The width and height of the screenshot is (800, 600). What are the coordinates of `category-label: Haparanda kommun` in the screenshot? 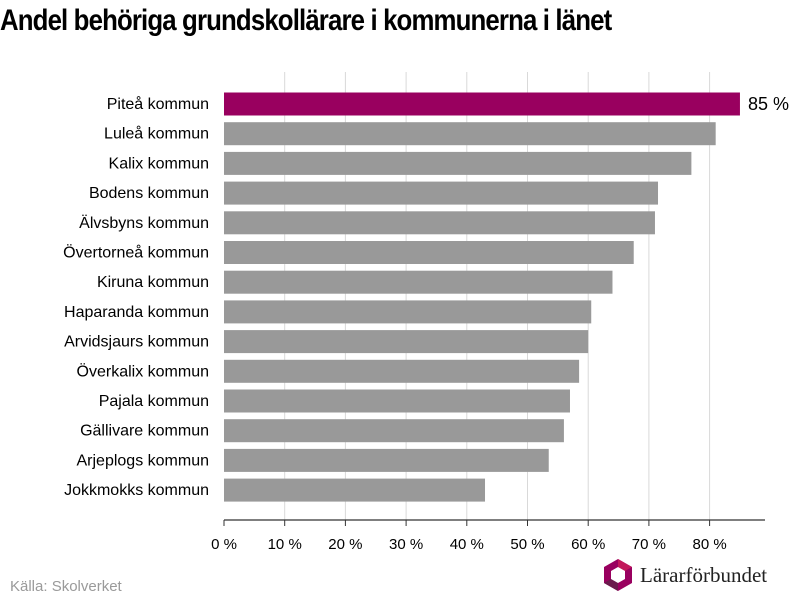 It's located at (136, 312).